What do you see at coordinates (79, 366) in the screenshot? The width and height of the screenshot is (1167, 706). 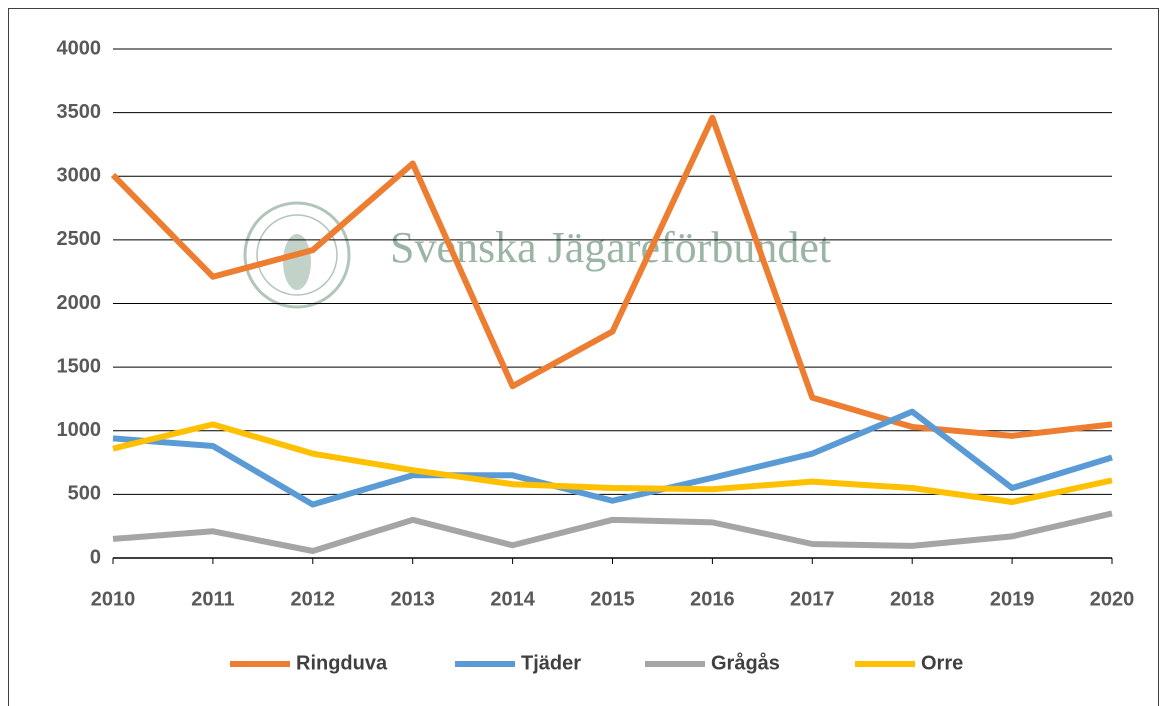 I see `y-tick-label: 1500` at bounding box center [79, 366].